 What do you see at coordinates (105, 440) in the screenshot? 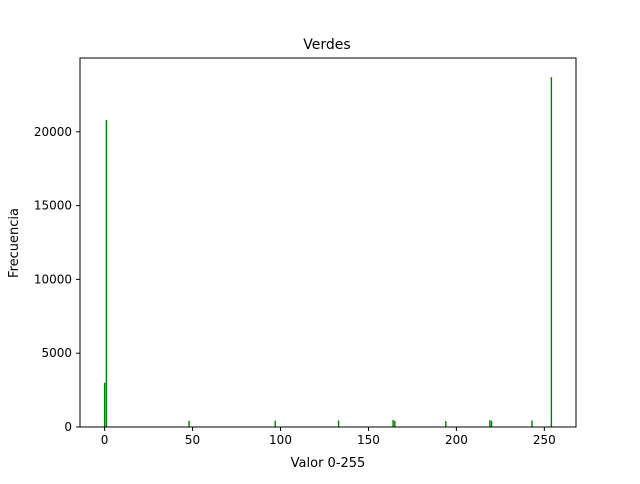
I see `x-tick-label: 0` at bounding box center [105, 440].